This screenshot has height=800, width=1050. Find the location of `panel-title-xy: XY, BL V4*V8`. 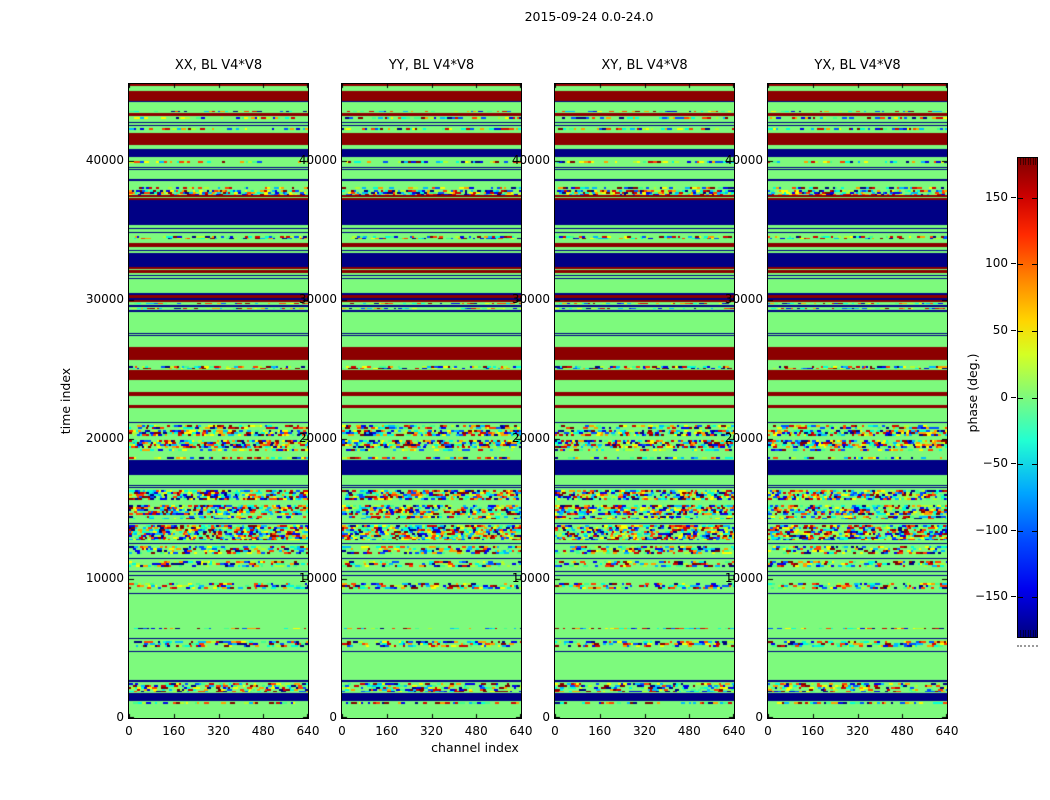

panel-title-xy: XY, BL V4*V8 is located at coordinates (644, 65).